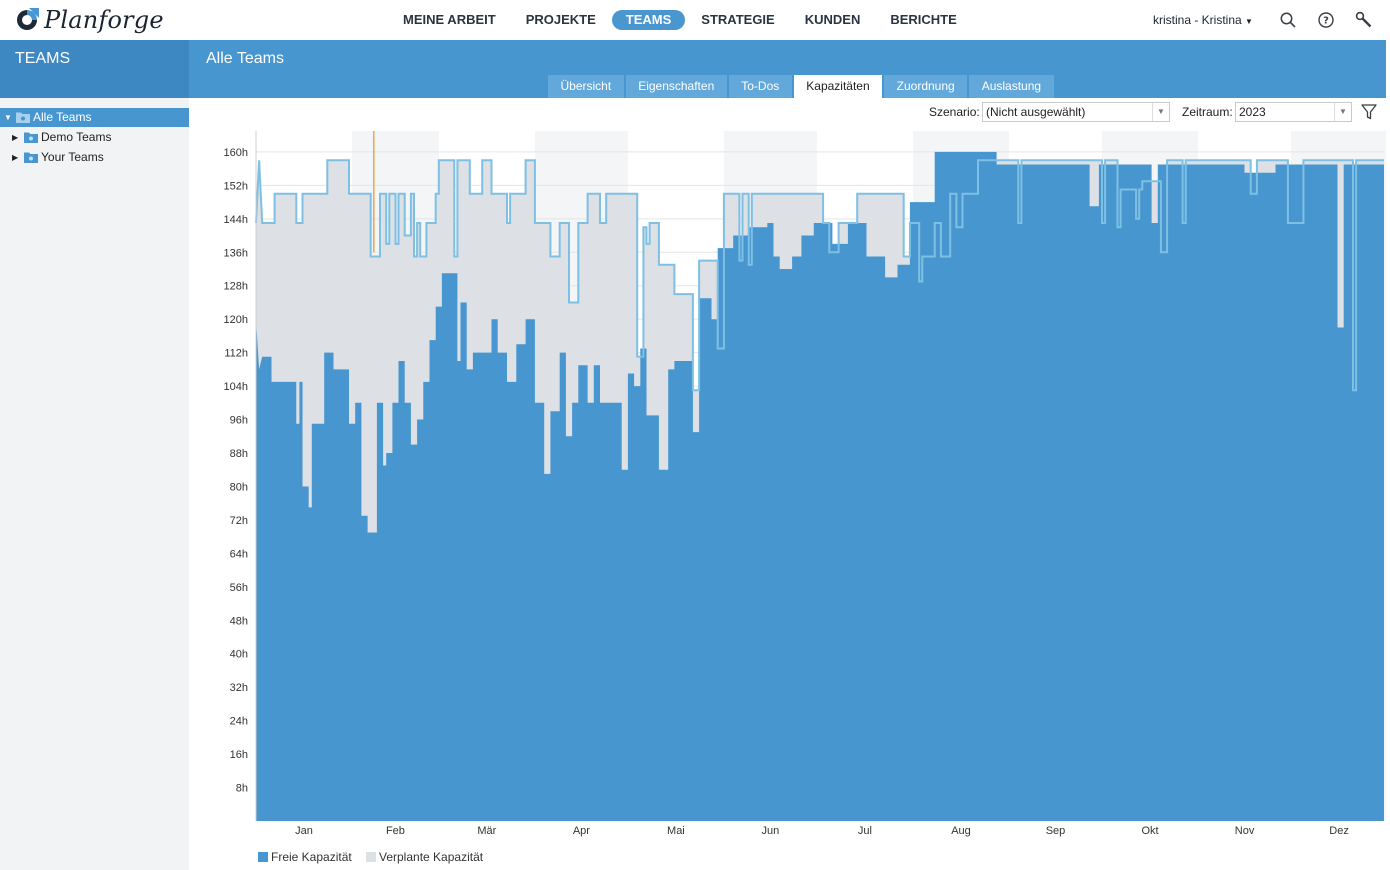  What do you see at coordinates (236, 354) in the screenshot?
I see `y-tick-label: 112h` at bounding box center [236, 354].